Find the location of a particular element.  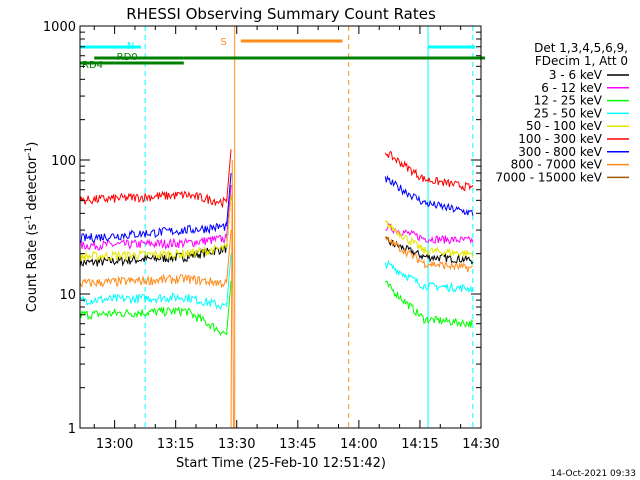

flag-label-rd0: RD0 is located at coordinates (127, 57).